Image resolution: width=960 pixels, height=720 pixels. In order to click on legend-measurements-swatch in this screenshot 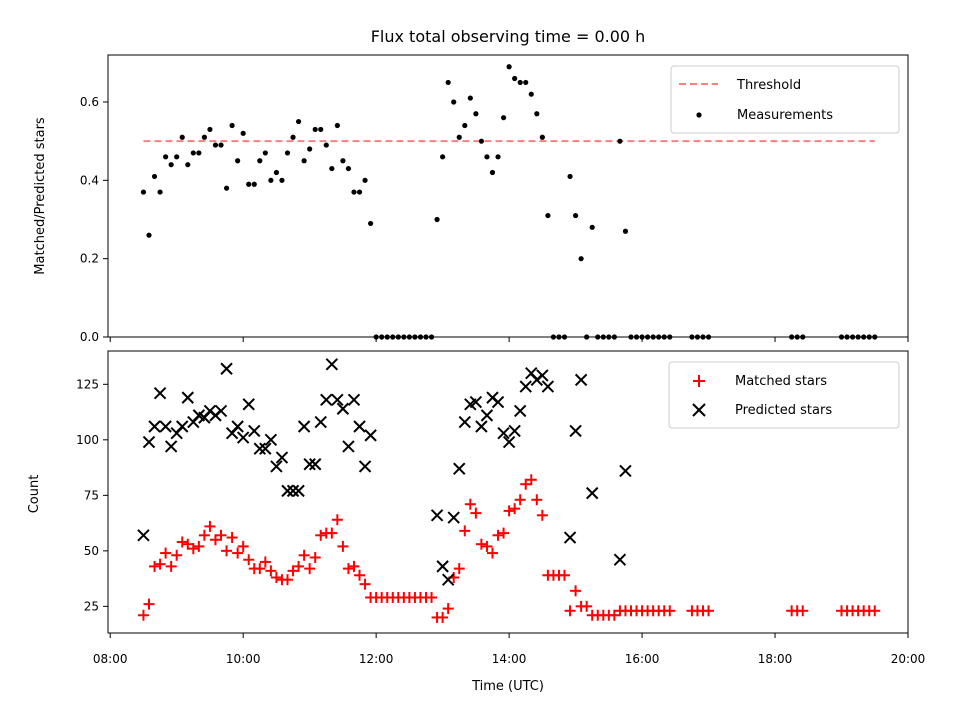, I will do `click(699, 115)`.